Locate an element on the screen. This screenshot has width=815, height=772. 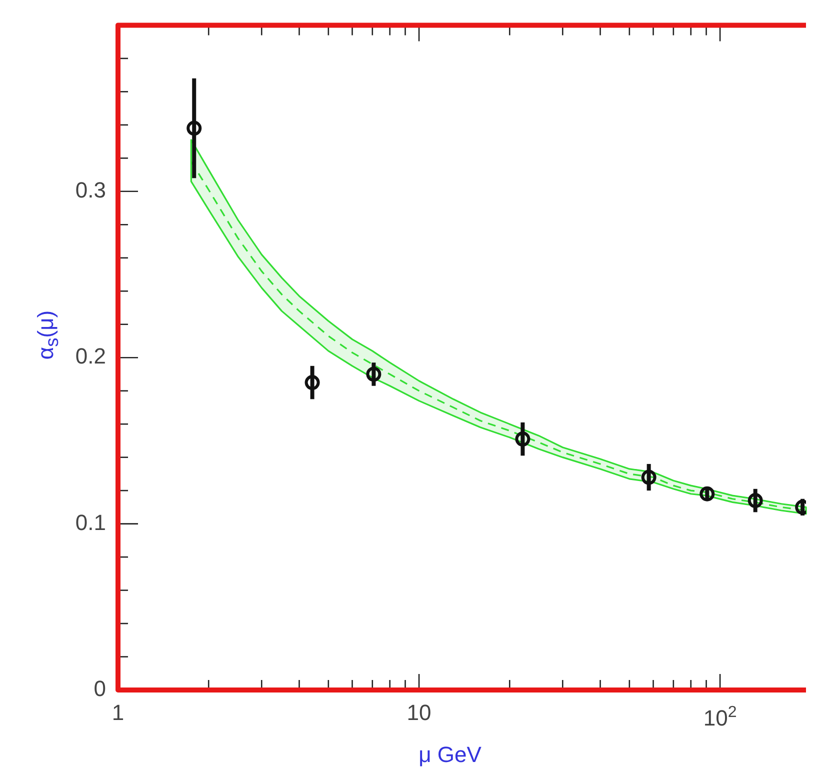
y-tick-label: 0 is located at coordinates (100, 689).